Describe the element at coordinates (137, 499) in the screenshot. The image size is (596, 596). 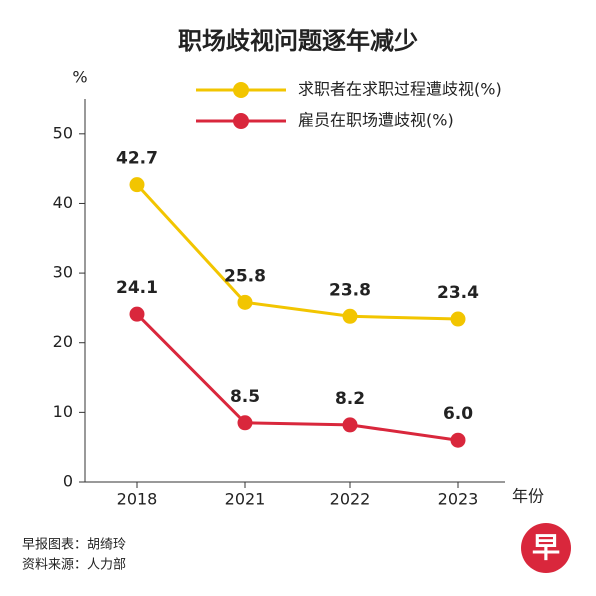
I see `x-tick-label: 2018` at that location.